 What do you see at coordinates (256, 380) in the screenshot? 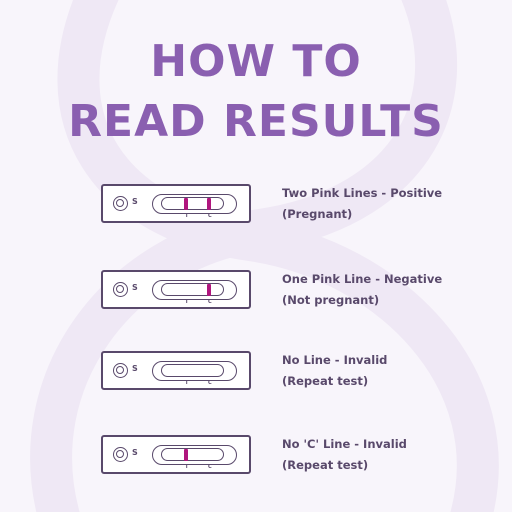
I see `result-row-invalid-no-line: S T C No Line - Invalid (Repeat test)` at bounding box center [256, 380].